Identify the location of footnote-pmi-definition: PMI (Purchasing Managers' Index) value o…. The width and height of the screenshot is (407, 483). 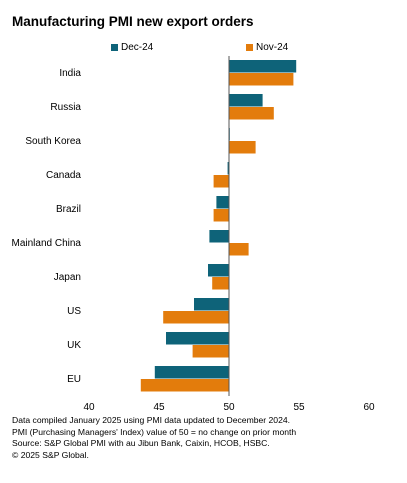
(154, 431).